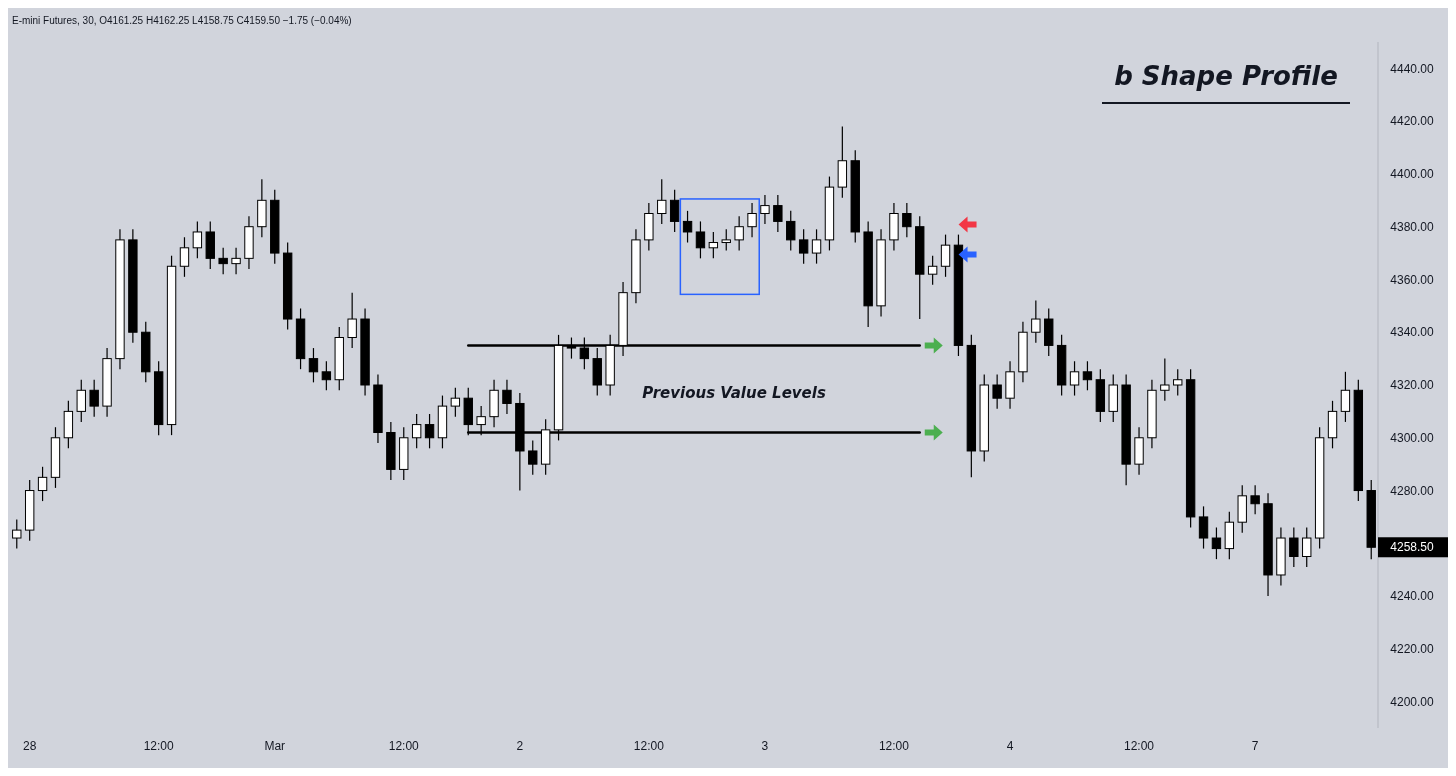 Image resolution: width=1456 pixels, height=776 pixels. I want to click on y-tick-label: 4220.00, so click(1412, 649).